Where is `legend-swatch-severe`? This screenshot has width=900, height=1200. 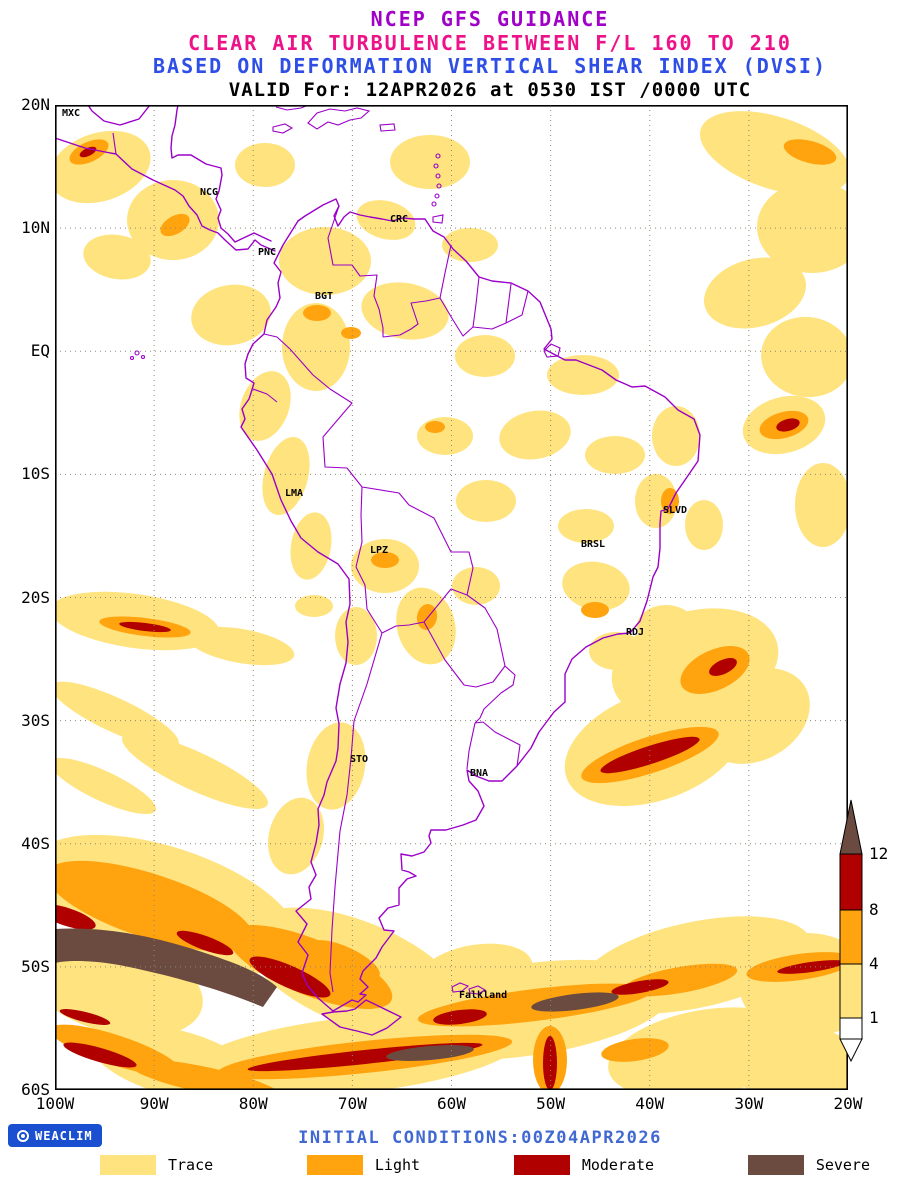
legend-swatch-severe is located at coordinates (775, 1165).